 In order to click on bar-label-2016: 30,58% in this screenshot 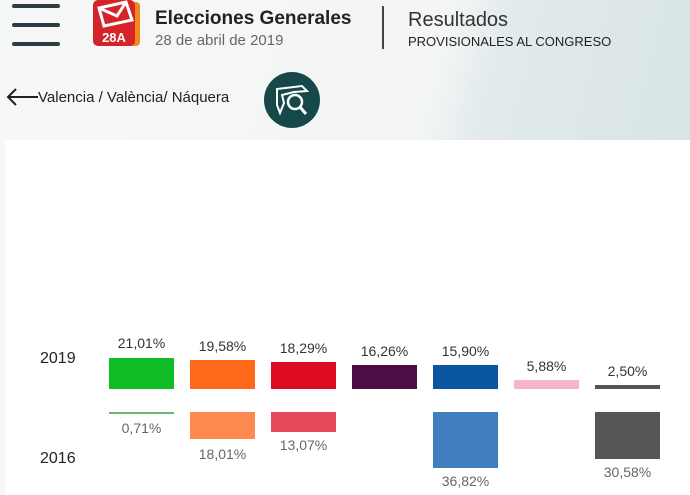, I will do `click(627, 472)`.